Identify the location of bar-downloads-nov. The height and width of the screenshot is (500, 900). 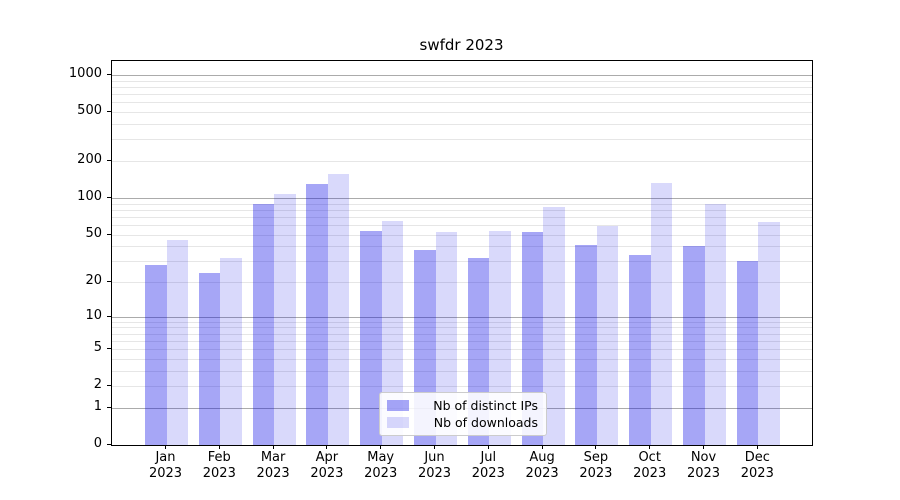
(715, 324).